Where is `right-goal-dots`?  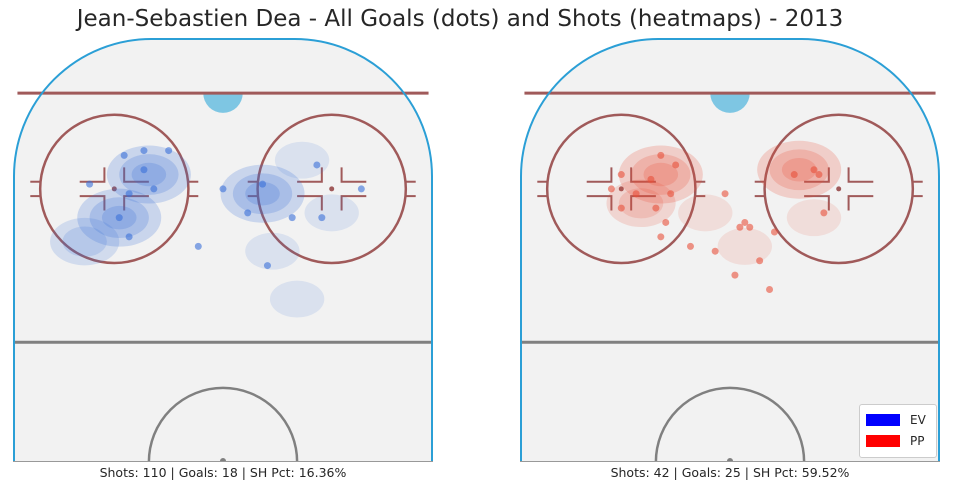 right-goal-dots is located at coordinates (717, 222).